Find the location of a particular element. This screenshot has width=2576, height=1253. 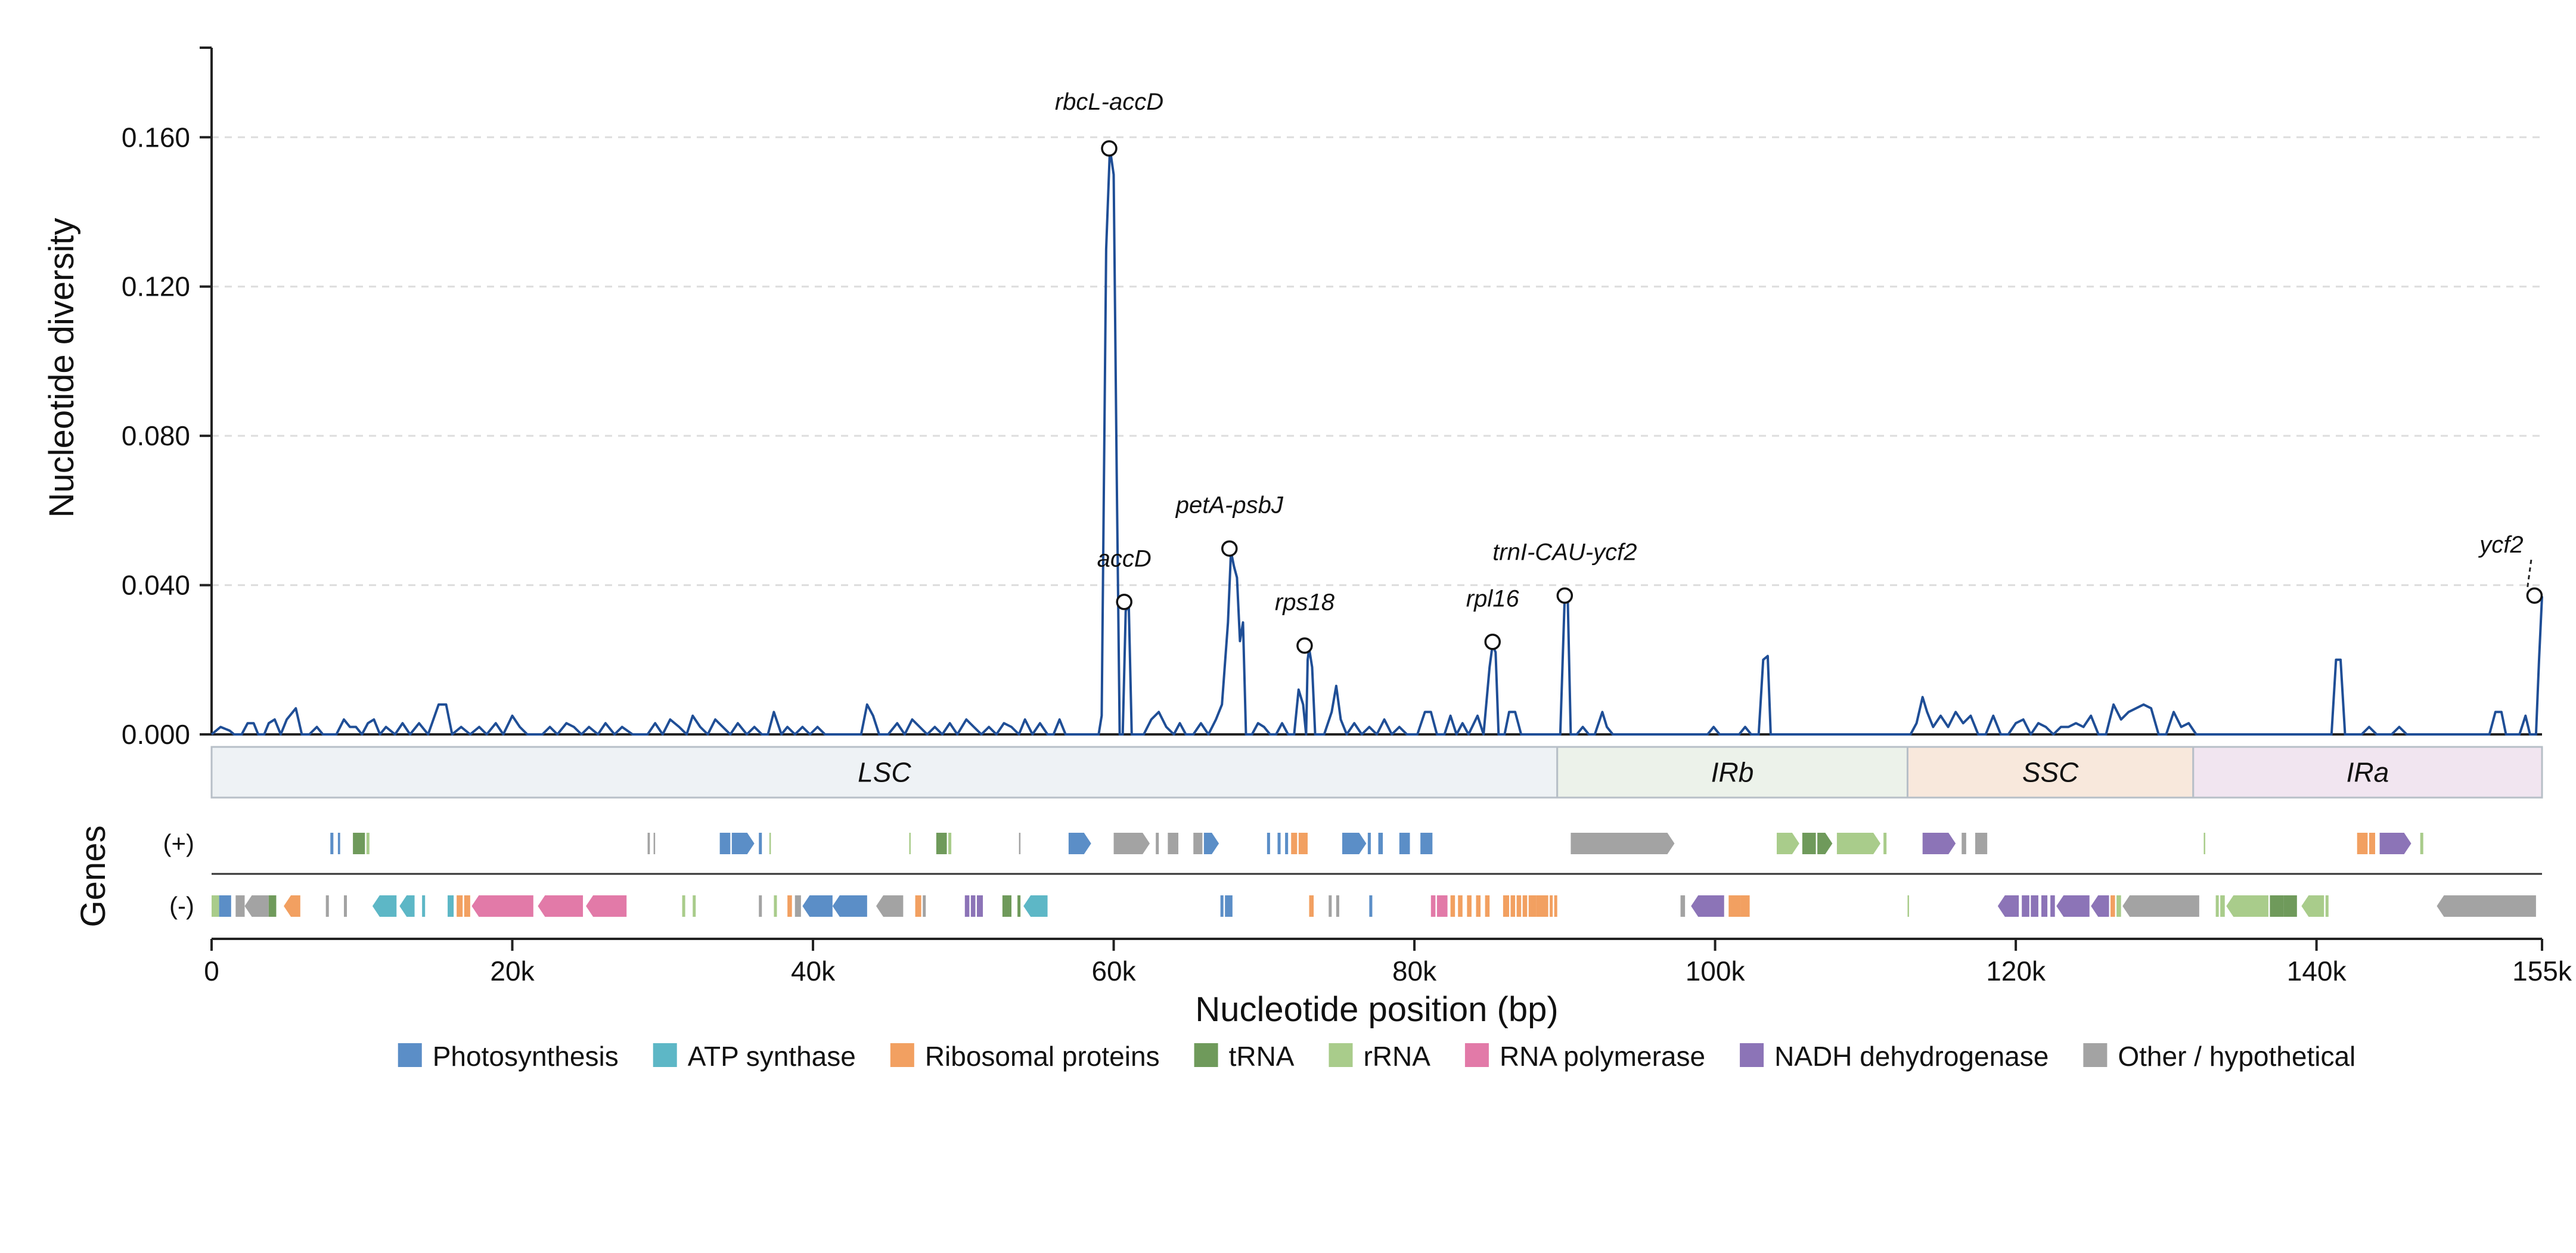

annotation-leader is located at coordinates (2529, 574).